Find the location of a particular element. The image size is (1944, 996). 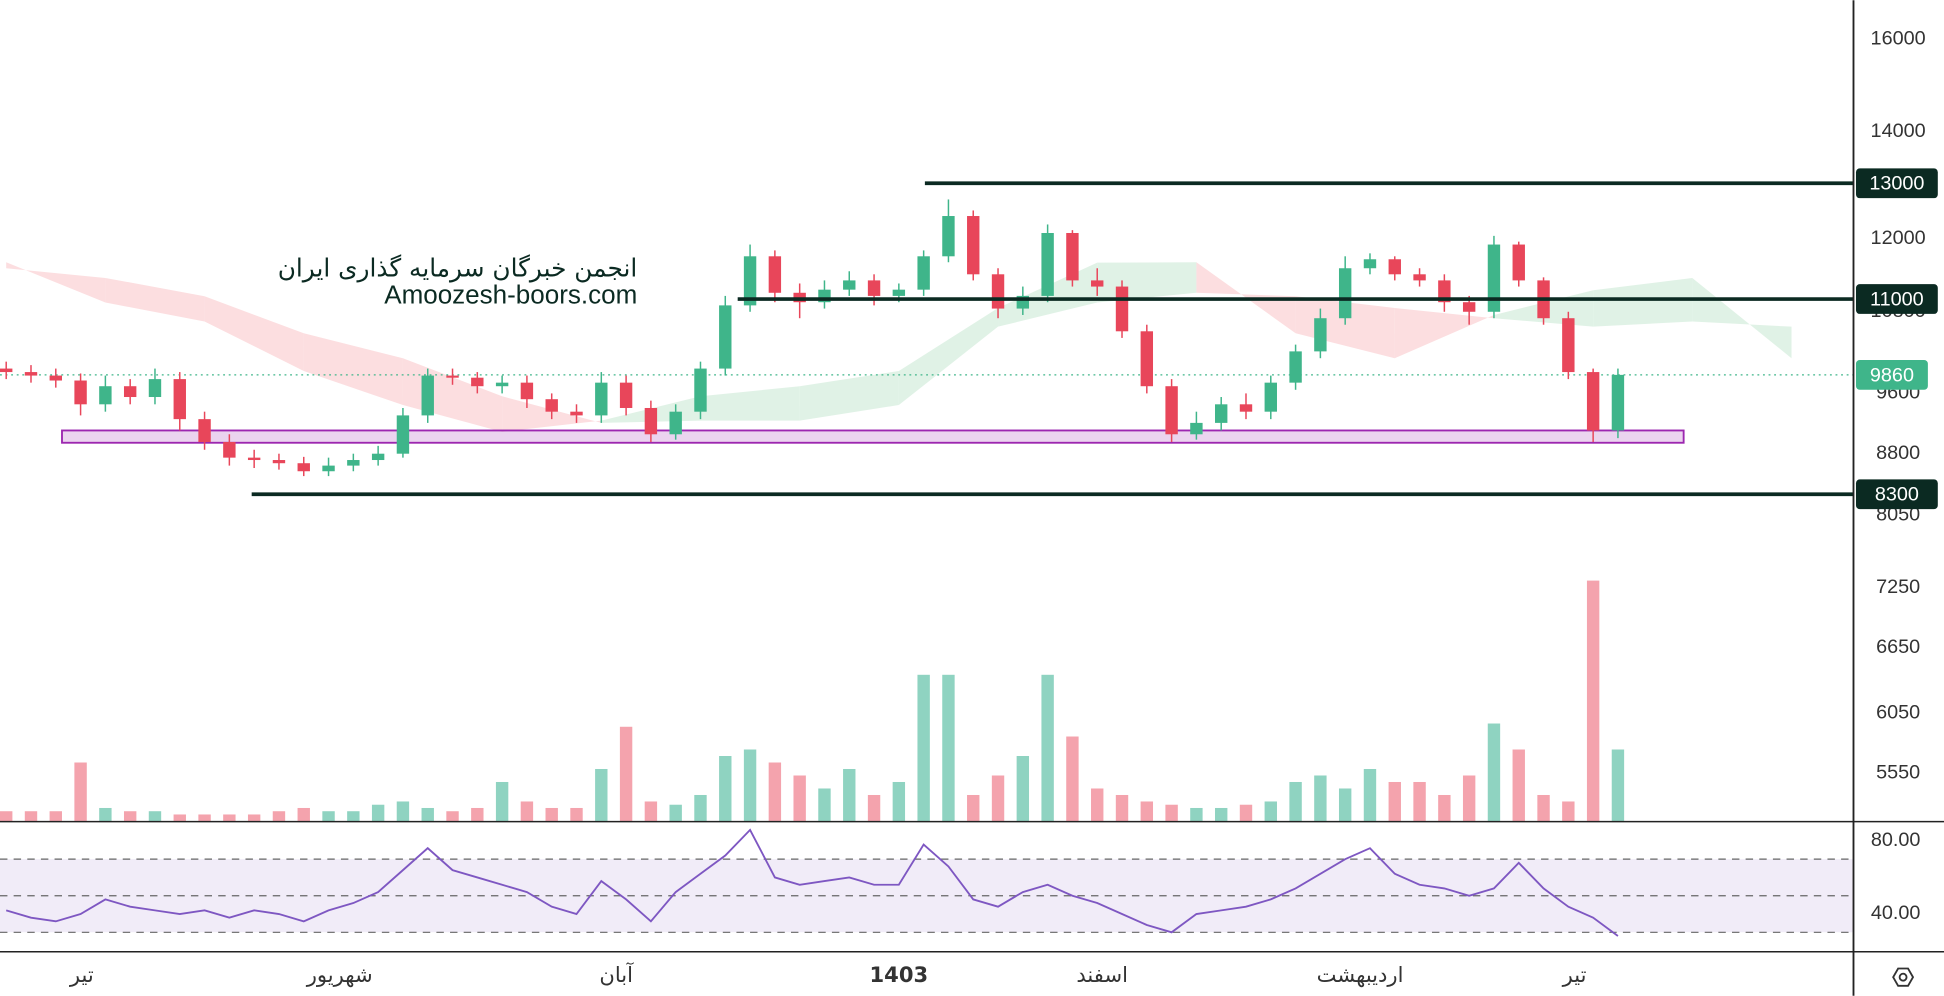

y-tick-label: 8050 is located at coordinates (1898, 515).